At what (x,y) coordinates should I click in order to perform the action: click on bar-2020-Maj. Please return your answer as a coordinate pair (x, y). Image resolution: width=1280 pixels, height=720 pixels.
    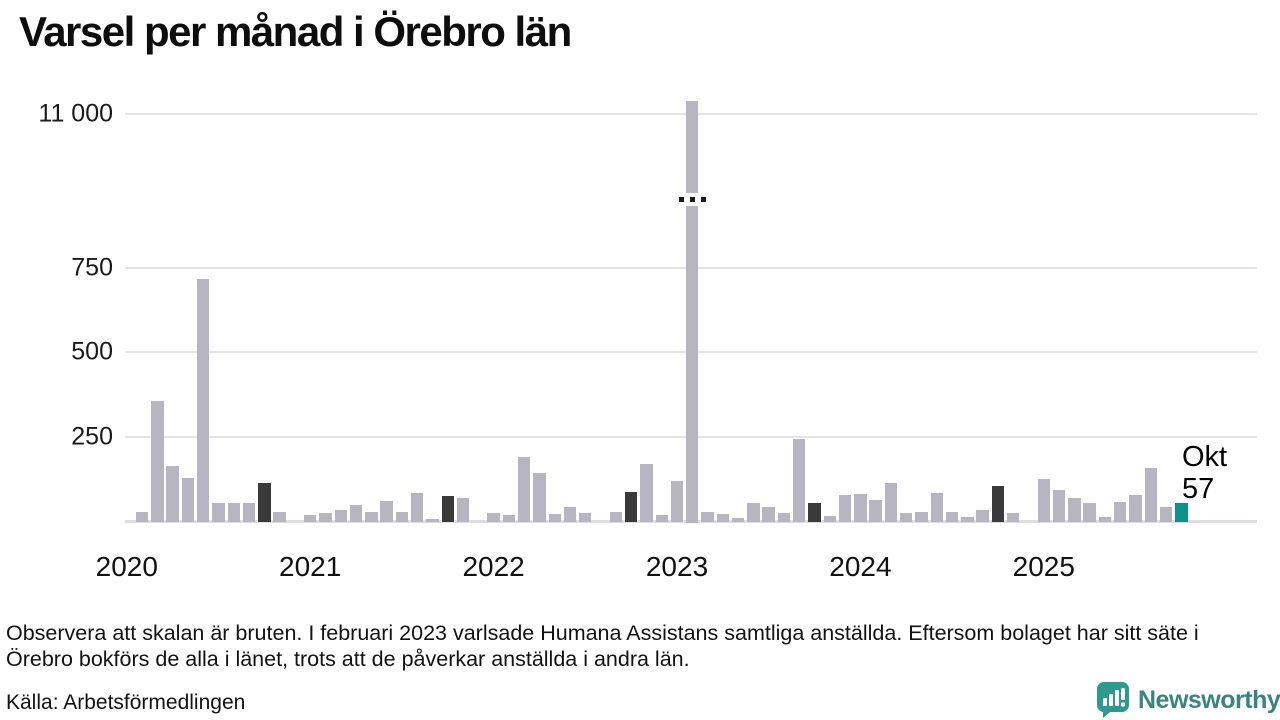
    Looking at the image, I should click on (188, 500).